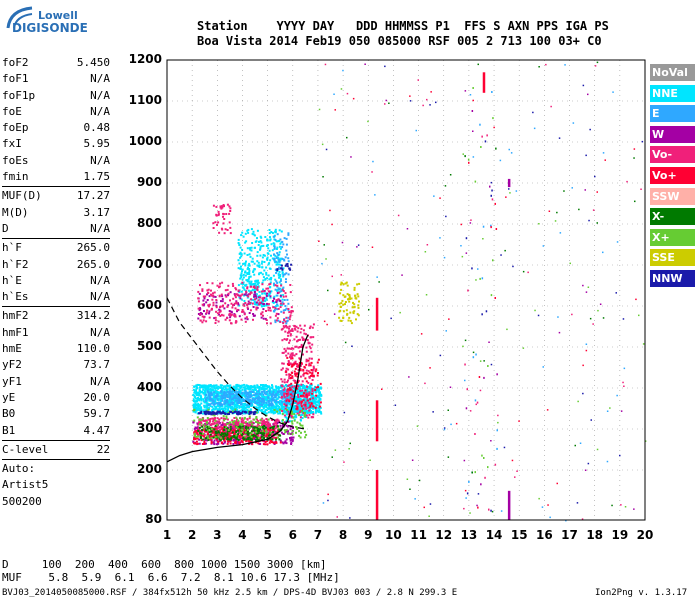 The height and width of the screenshot is (600, 700). I want to click on param-label: 500200, so click(22, 501).